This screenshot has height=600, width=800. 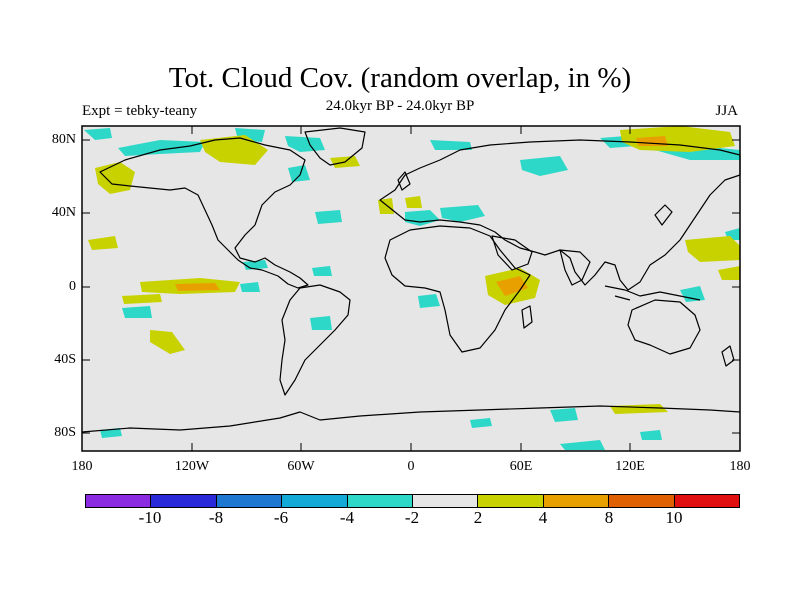 What do you see at coordinates (652, 293) in the screenshot?
I see `islands-outline` at bounding box center [652, 293].